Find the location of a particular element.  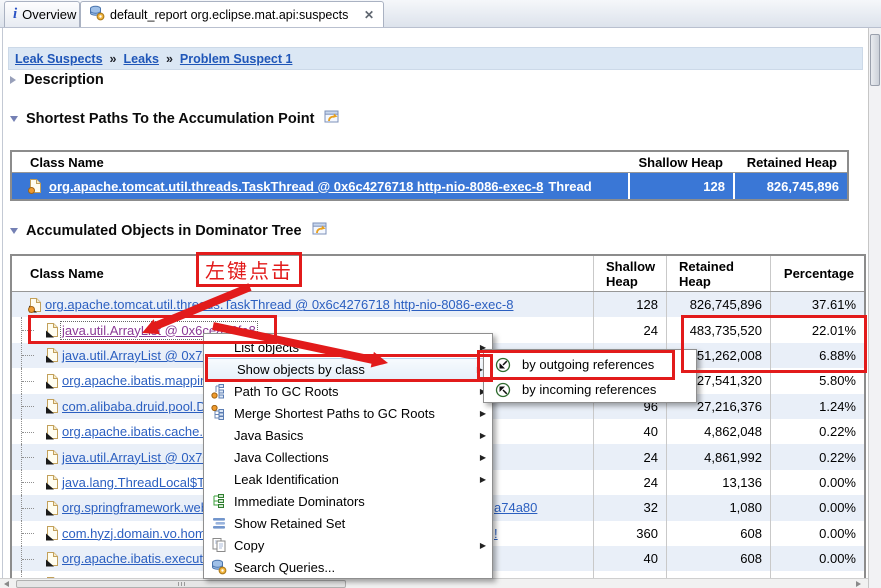

menu-item-copy: Copy ▶ is located at coordinates (348, 545).